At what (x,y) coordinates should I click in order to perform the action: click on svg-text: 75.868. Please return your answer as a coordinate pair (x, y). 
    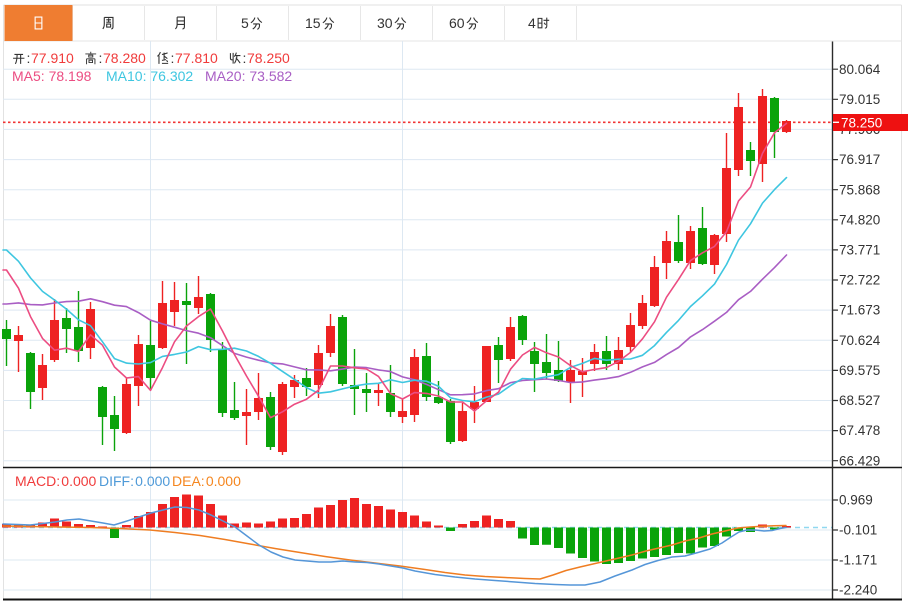
    Looking at the image, I should click on (859, 189).